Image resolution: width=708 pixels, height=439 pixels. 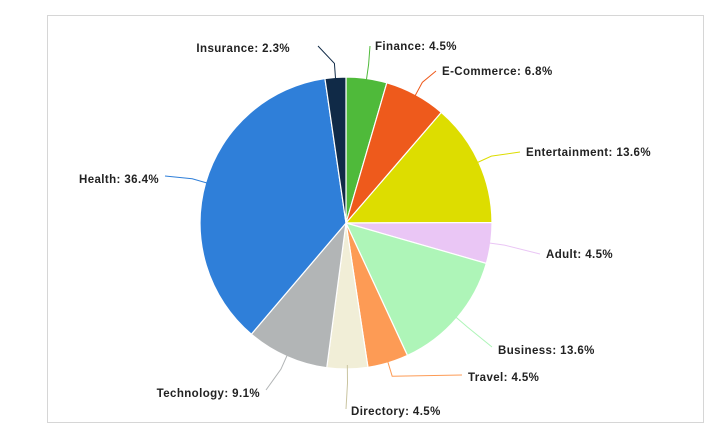 I want to click on slice-label-business: Business: 13.6%, so click(x=546, y=351).